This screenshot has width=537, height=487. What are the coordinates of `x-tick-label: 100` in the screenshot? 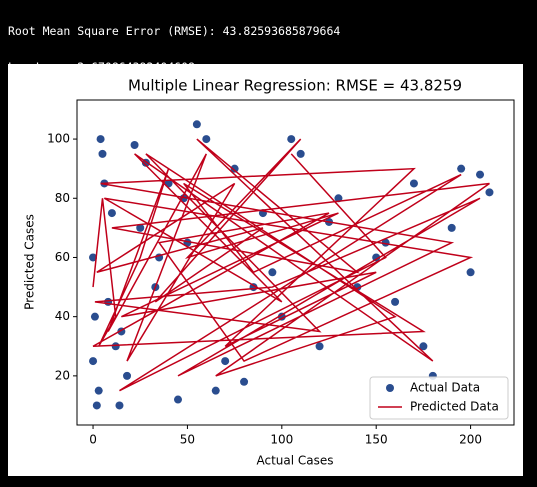 It's located at (281, 440).